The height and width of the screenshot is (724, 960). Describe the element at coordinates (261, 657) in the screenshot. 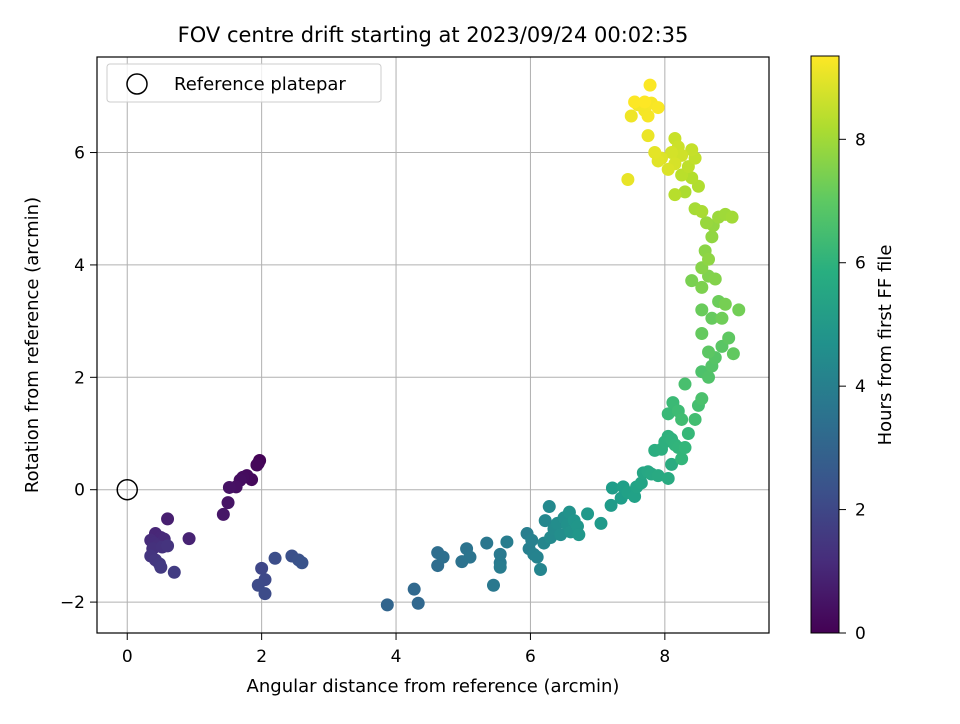

I see `x-tick-label: 2` at that location.